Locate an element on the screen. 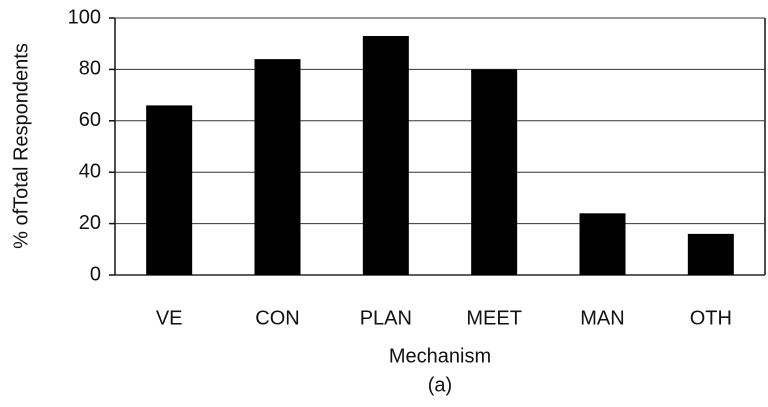 This screenshot has width=768, height=407. x-axis-label: Mechanism is located at coordinates (440, 356).